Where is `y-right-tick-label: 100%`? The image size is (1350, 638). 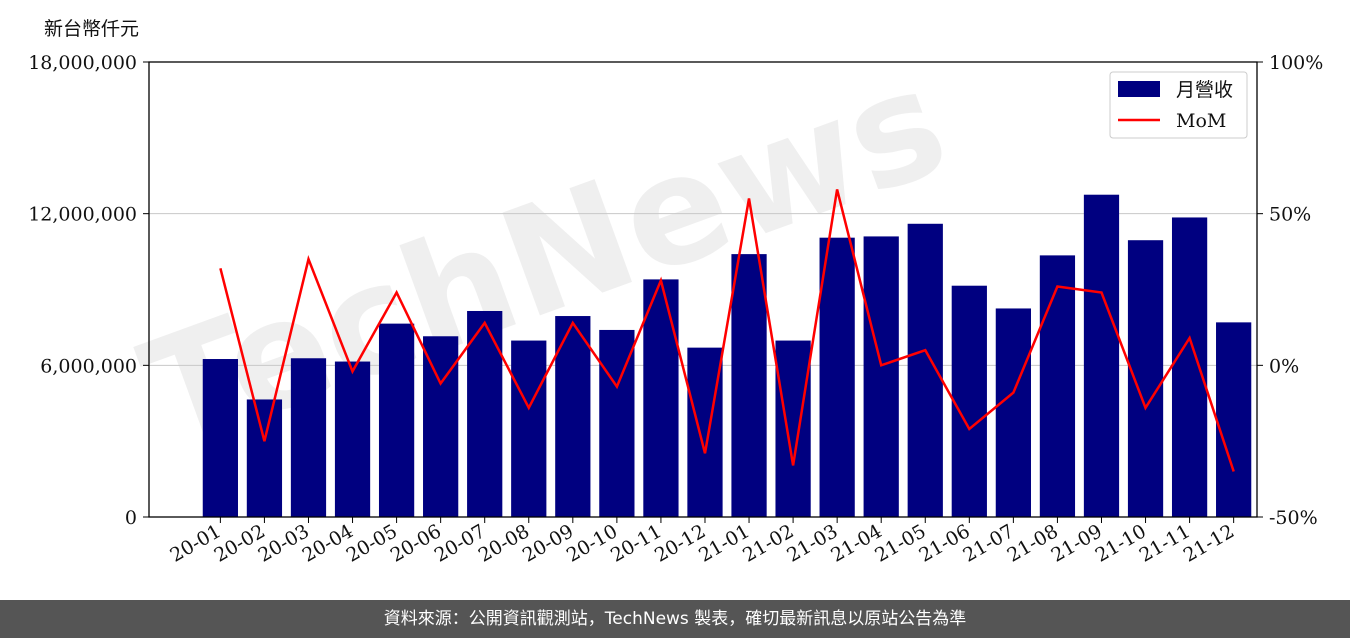 y-right-tick-label: 100% is located at coordinates (1296, 63).